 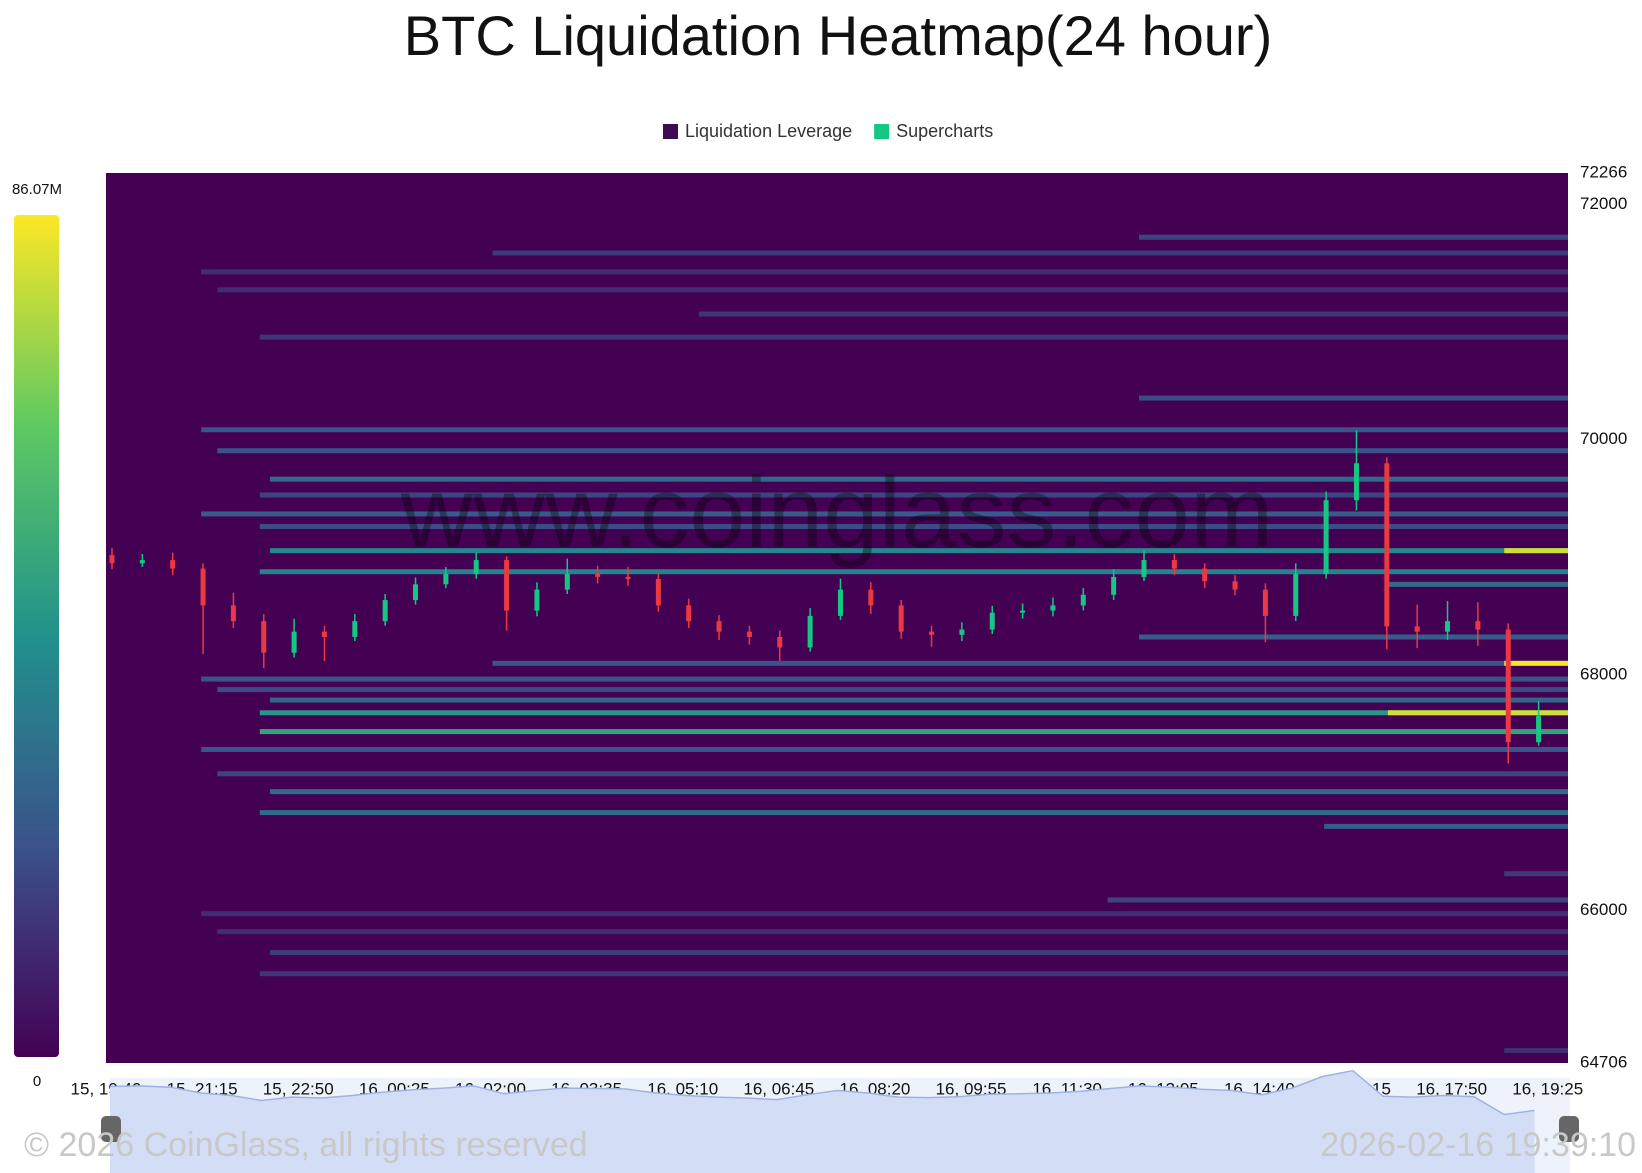 I want to click on x-tick-label: 15, 22:50, so click(x=298, y=1088).